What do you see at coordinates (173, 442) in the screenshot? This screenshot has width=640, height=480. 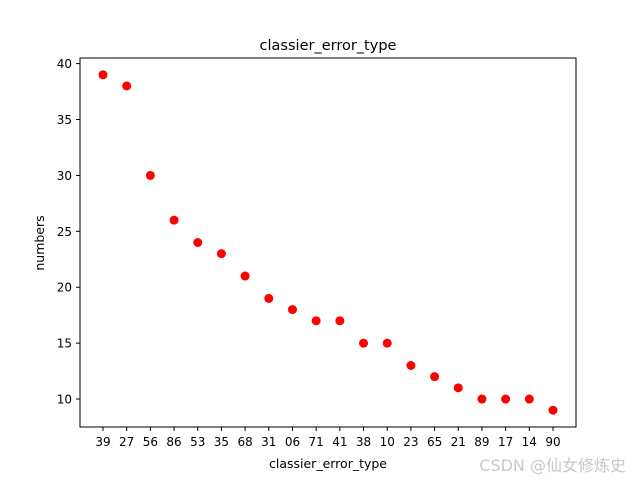 I see `x-tick-label: 86` at bounding box center [173, 442].